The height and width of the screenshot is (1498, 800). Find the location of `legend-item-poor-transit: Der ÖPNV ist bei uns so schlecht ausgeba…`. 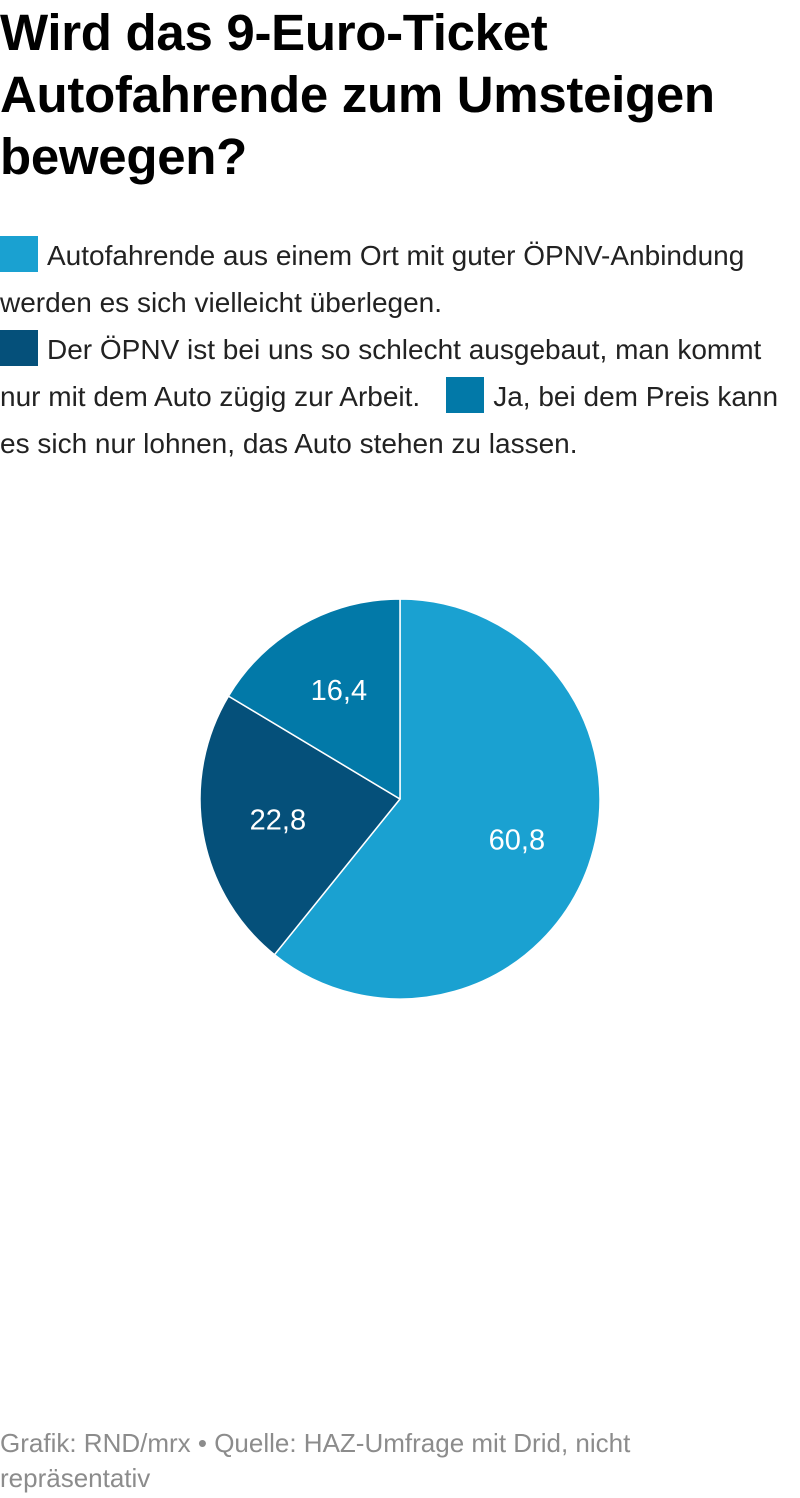

legend-item-poor-transit: Der ÖPNV ist bei uns so schlecht ausgeba… is located at coordinates (381, 371).